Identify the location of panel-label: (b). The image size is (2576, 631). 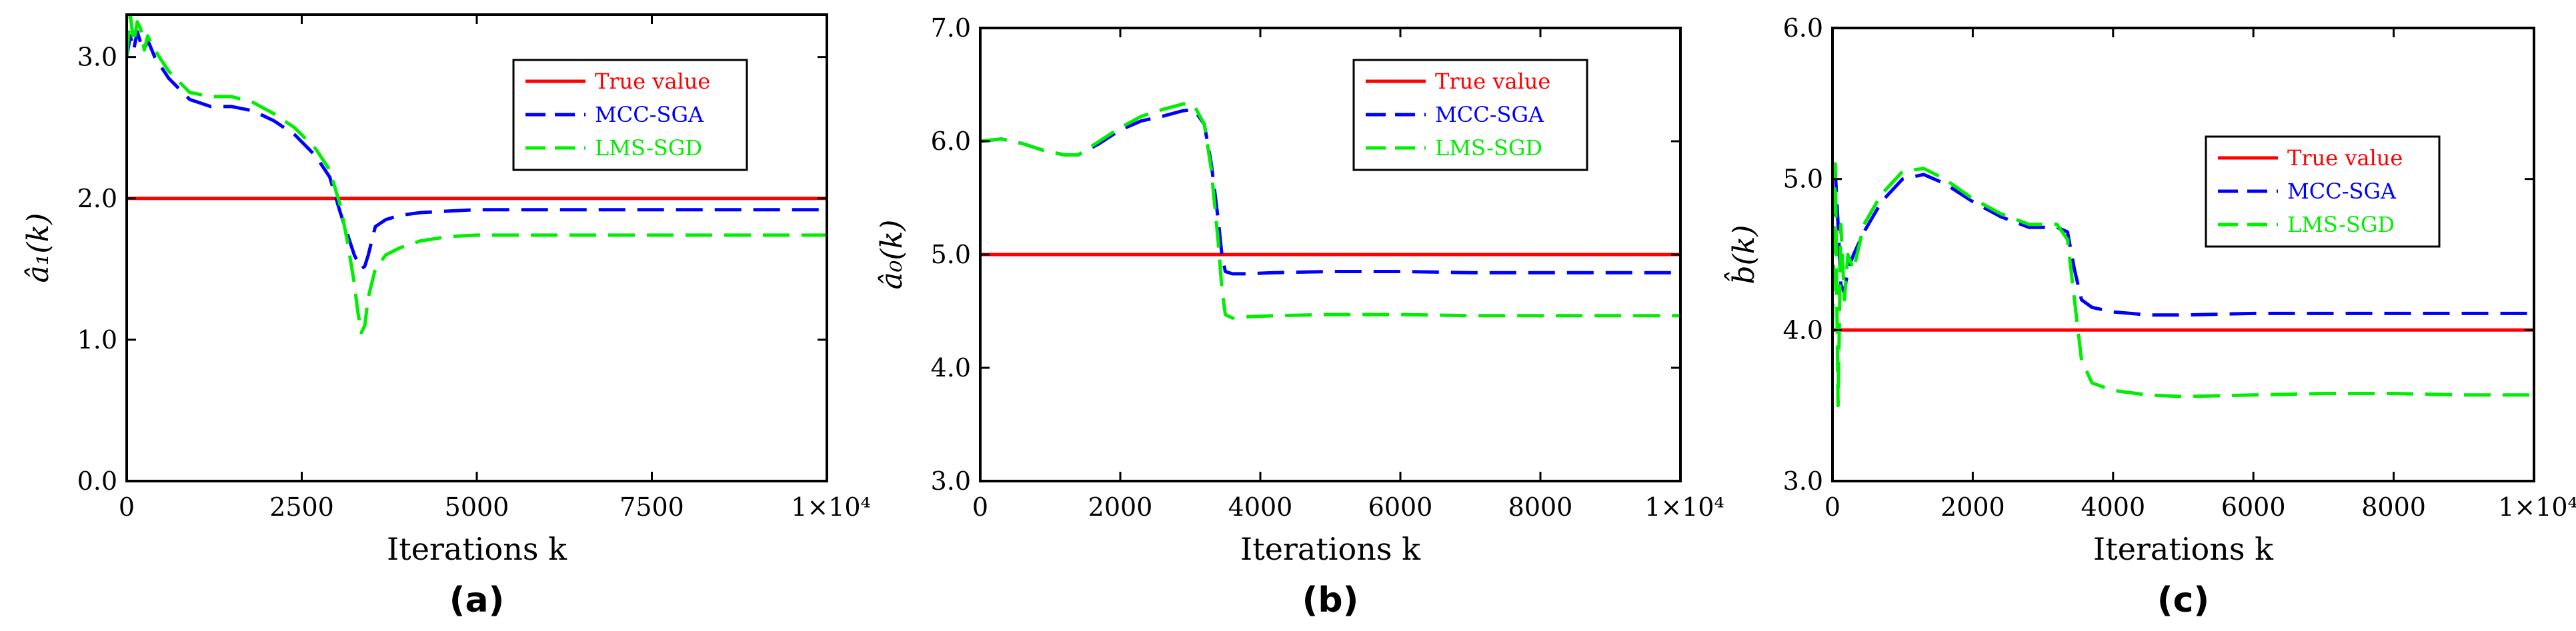
(1330, 600).